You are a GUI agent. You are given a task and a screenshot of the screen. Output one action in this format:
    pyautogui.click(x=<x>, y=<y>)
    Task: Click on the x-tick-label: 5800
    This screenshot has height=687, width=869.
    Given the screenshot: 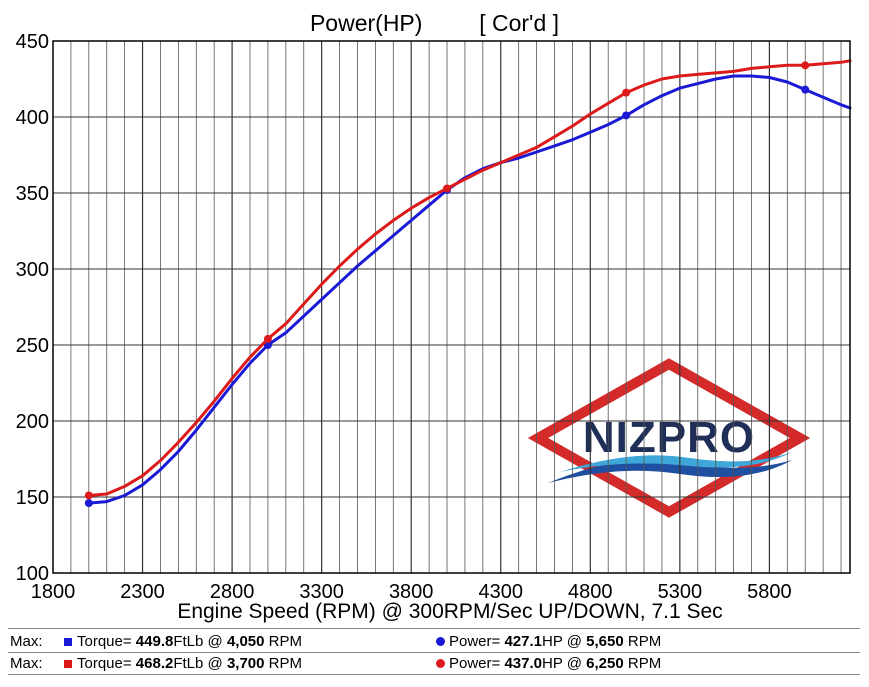 What is the action you would take?
    pyautogui.click(x=769, y=590)
    